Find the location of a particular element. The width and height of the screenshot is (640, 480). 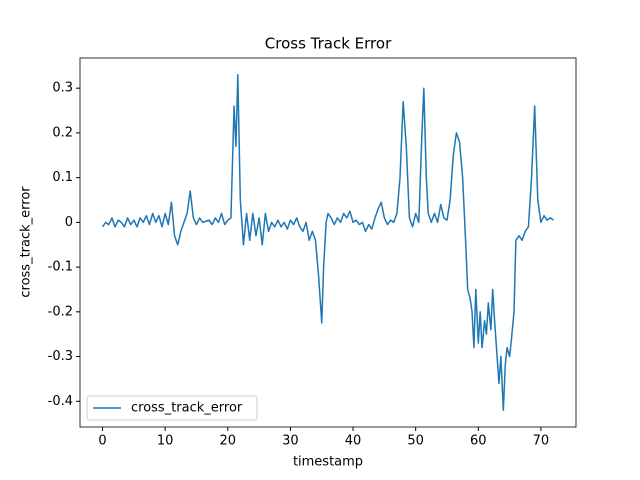

x-axis-label: timestamp is located at coordinates (328, 462).